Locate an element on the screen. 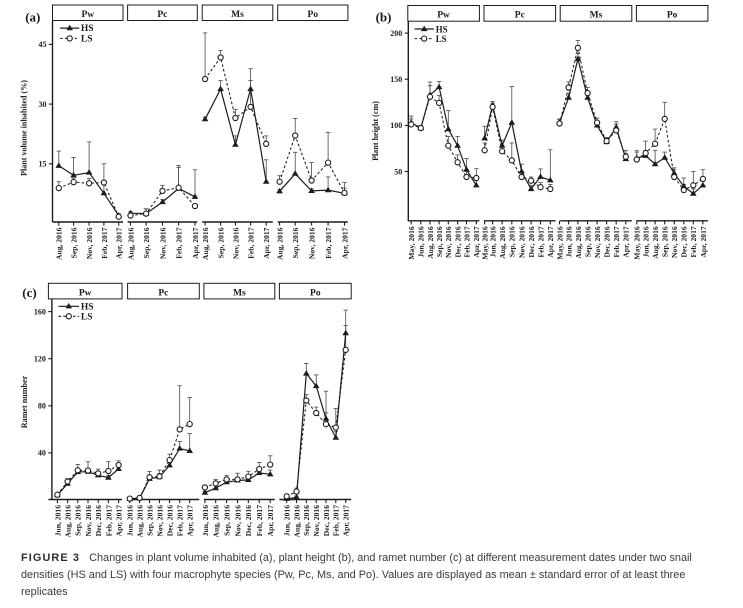  svg-text: (b) is located at coordinates (384, 16).